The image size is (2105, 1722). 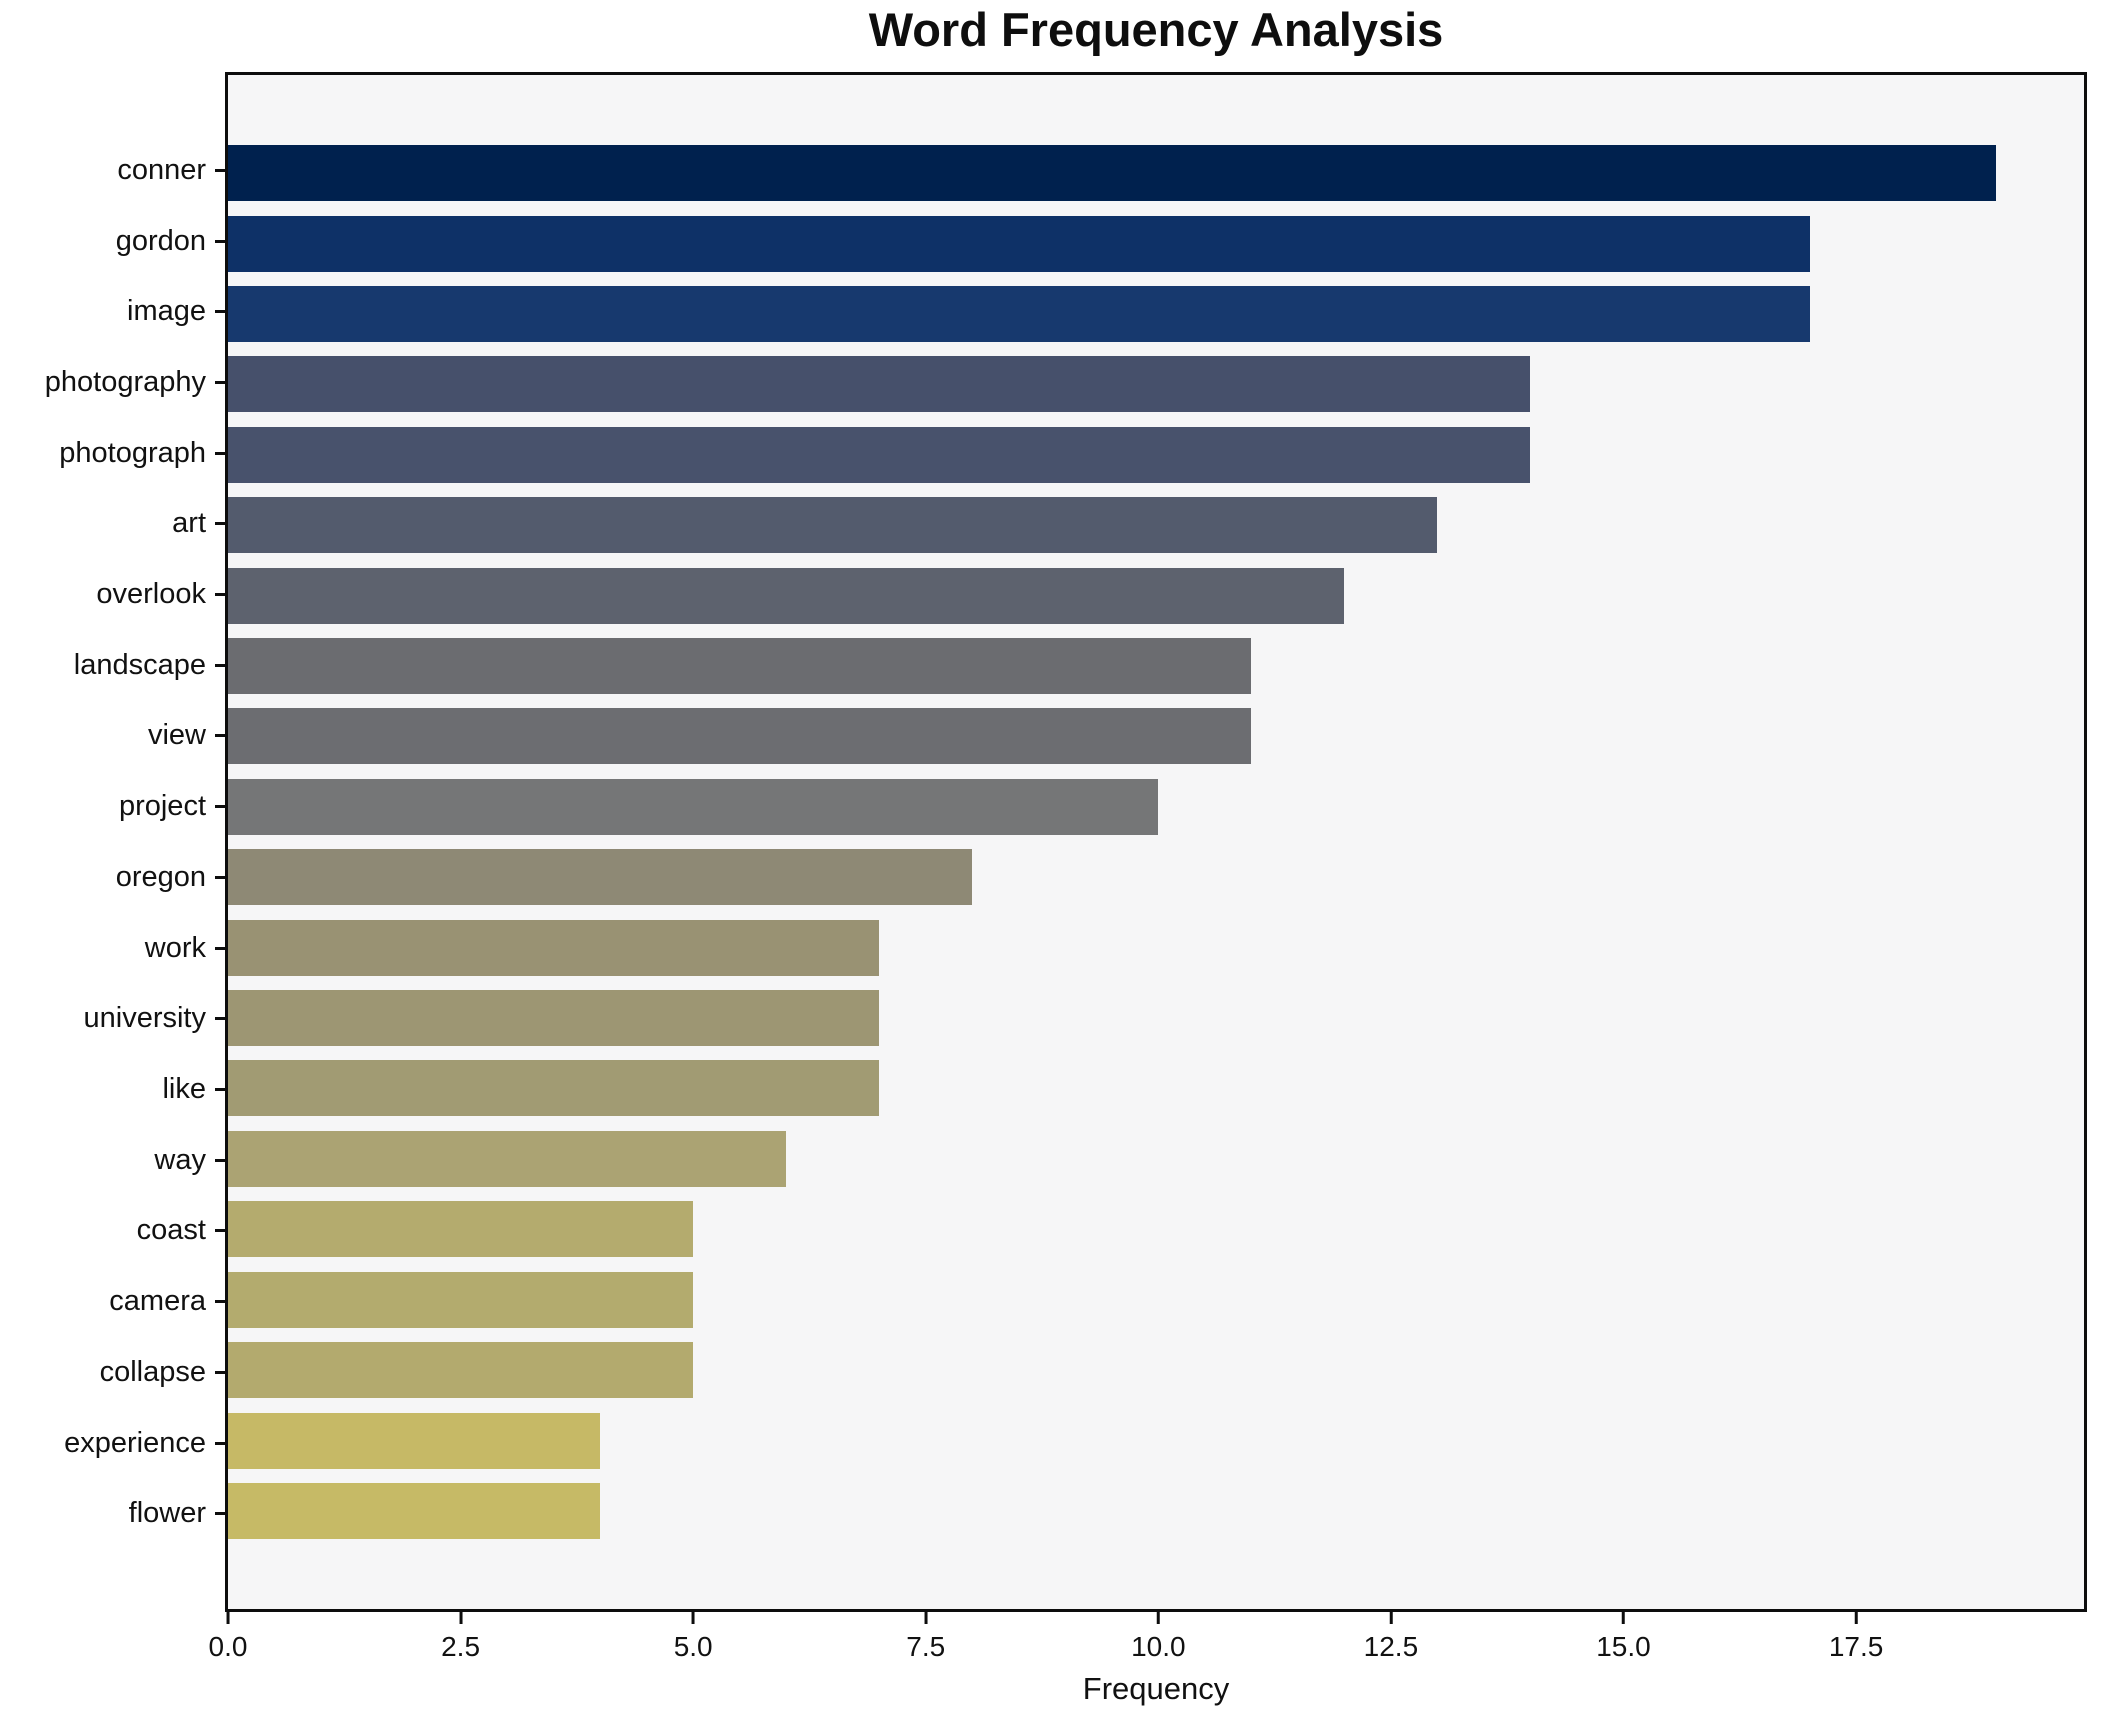 I want to click on y-tick-label-gordon: gordon, so click(x=160, y=240).